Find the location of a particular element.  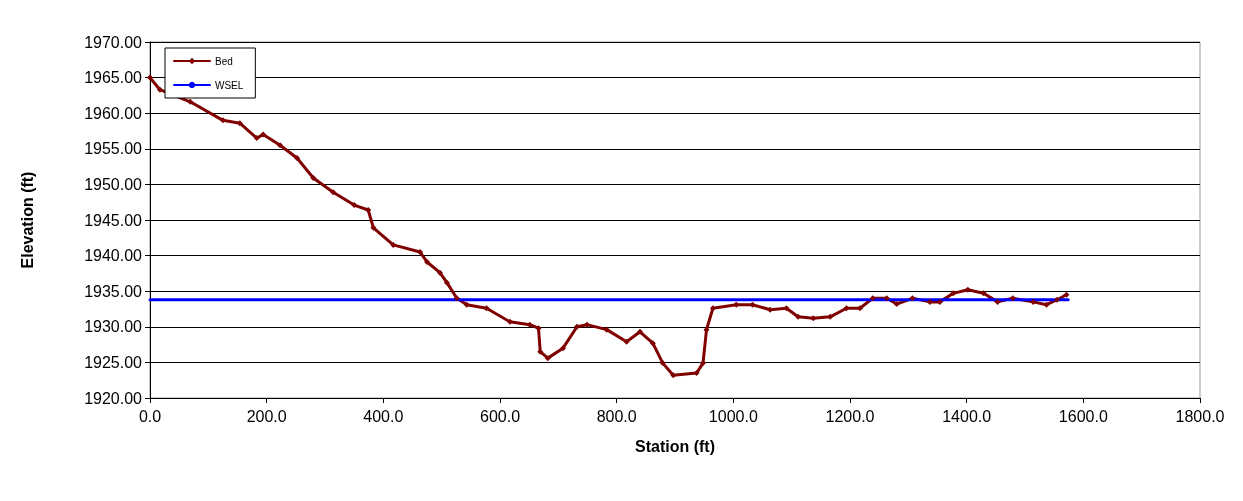

x-tick-label: 200.0 is located at coordinates (266, 416).